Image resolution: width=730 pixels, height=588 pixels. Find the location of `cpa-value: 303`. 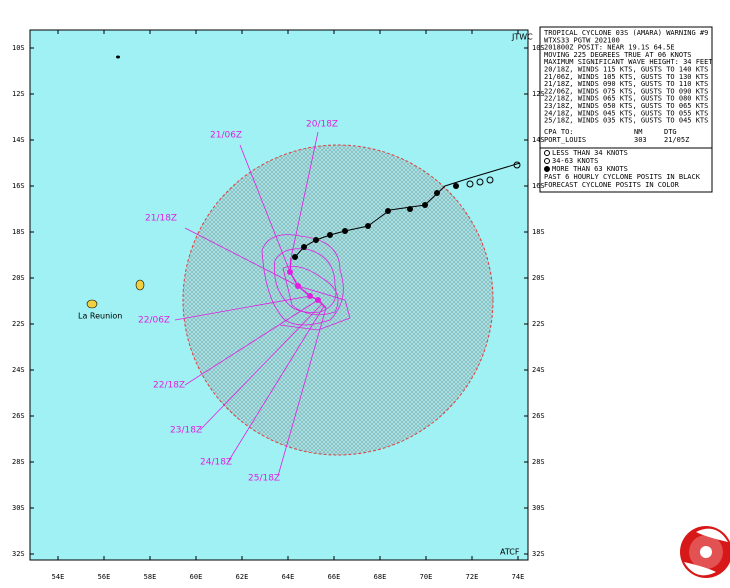

cpa-value: 303 is located at coordinates (640, 140).